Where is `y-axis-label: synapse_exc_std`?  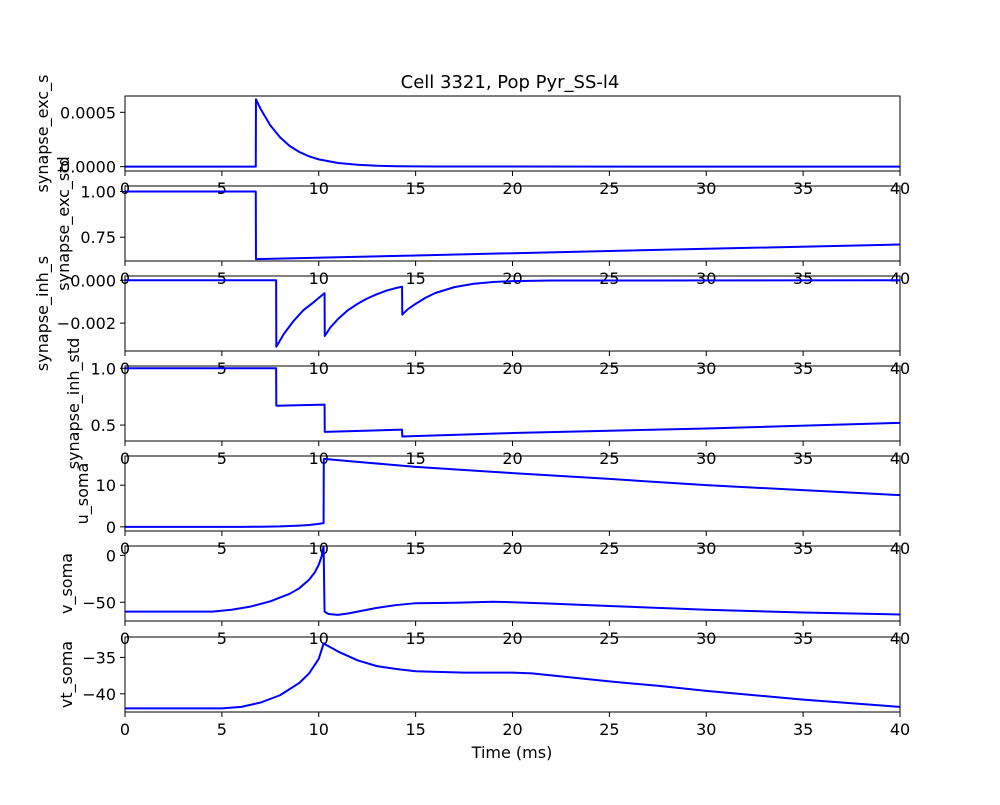
y-axis-label: synapse_exc_std is located at coordinates (64, 223).